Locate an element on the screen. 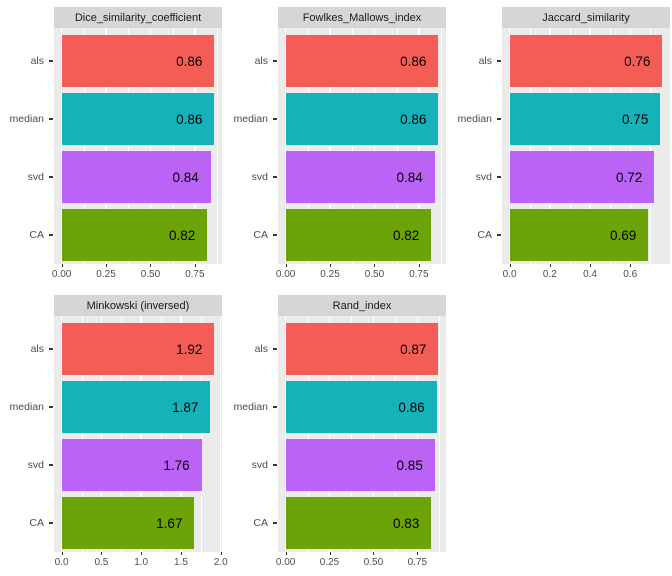 Image resolution: width=672 pixels, height=576 pixels. x-tick-label: 0.6 is located at coordinates (630, 274).